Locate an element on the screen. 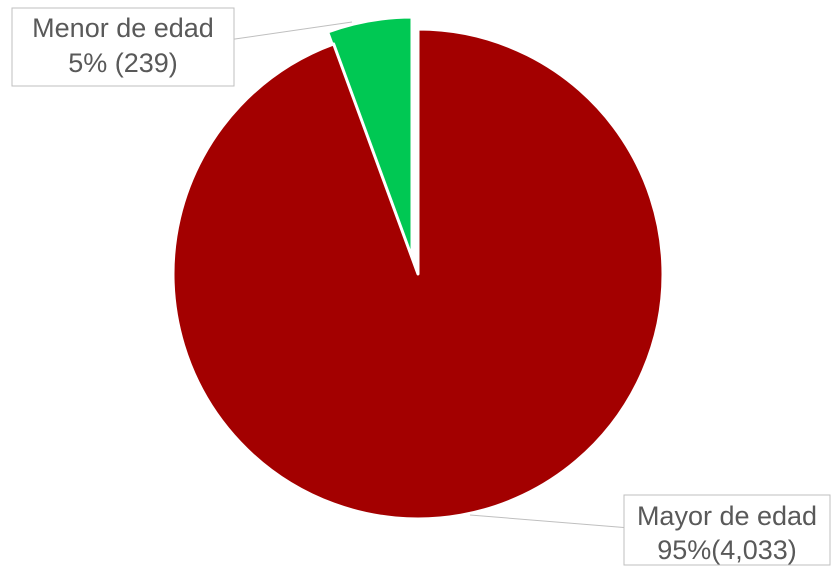 Image resolution: width=833 pixels, height=567 pixels. data-label-mayor-value: 95%(4,033) is located at coordinates (727, 550).